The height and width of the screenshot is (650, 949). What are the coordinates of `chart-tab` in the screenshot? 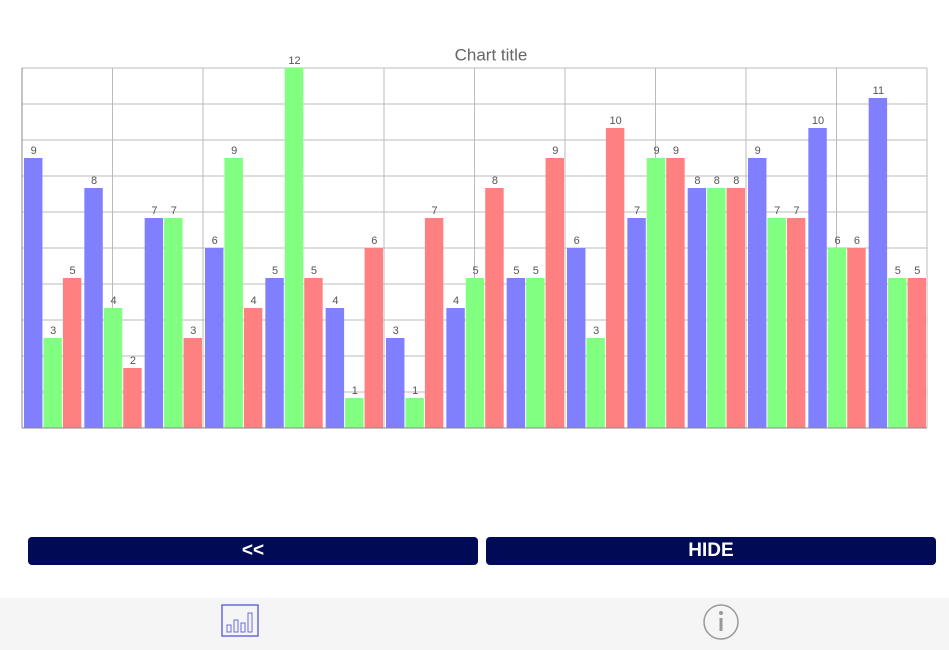 It's located at (240, 620).